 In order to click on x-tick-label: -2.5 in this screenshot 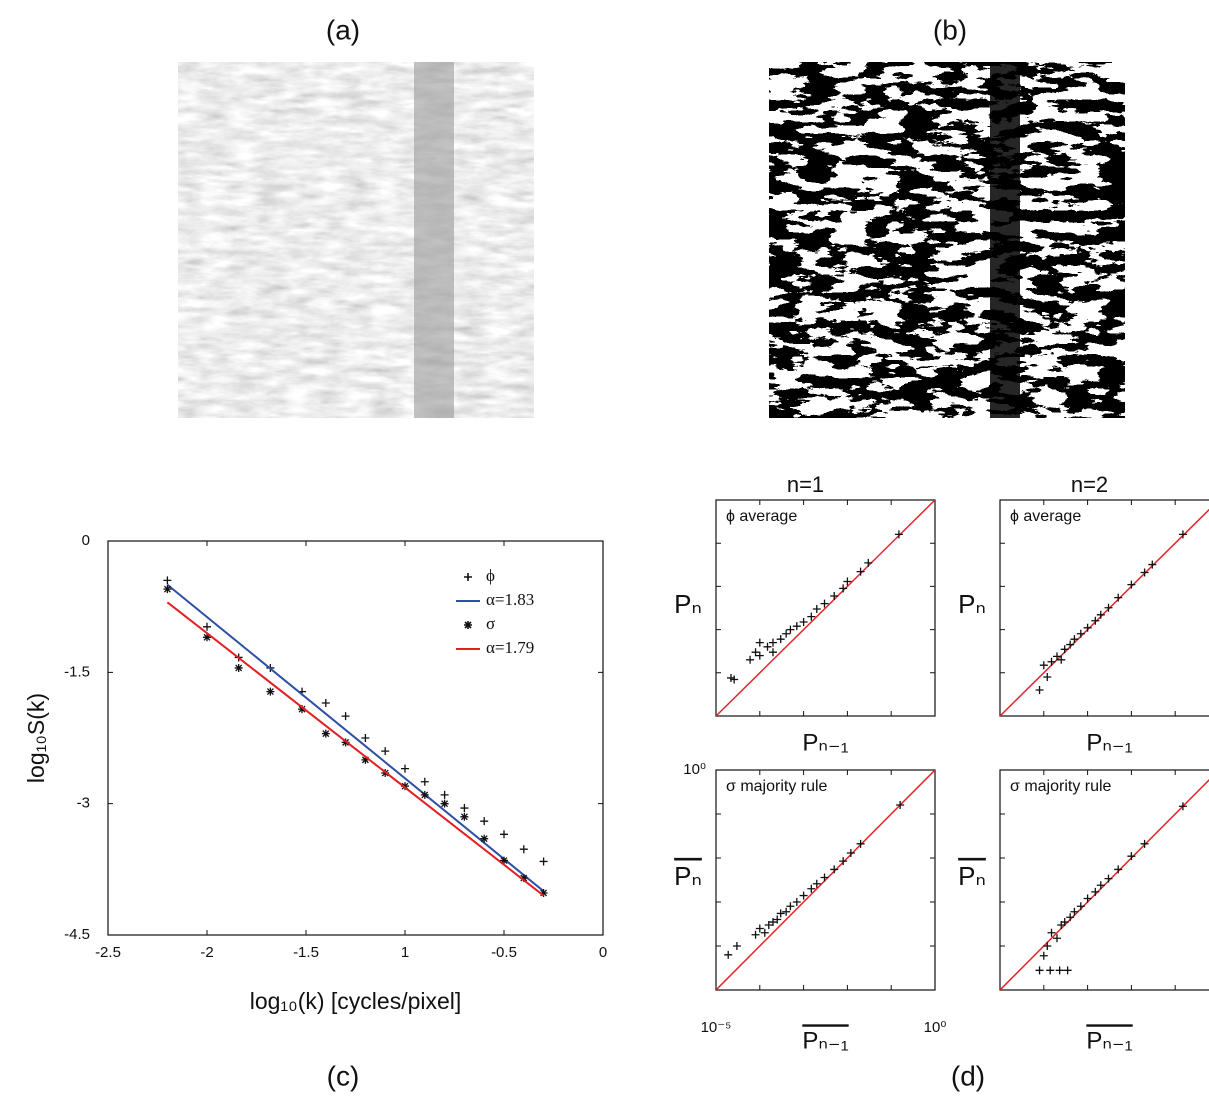, I will do `click(108, 952)`.